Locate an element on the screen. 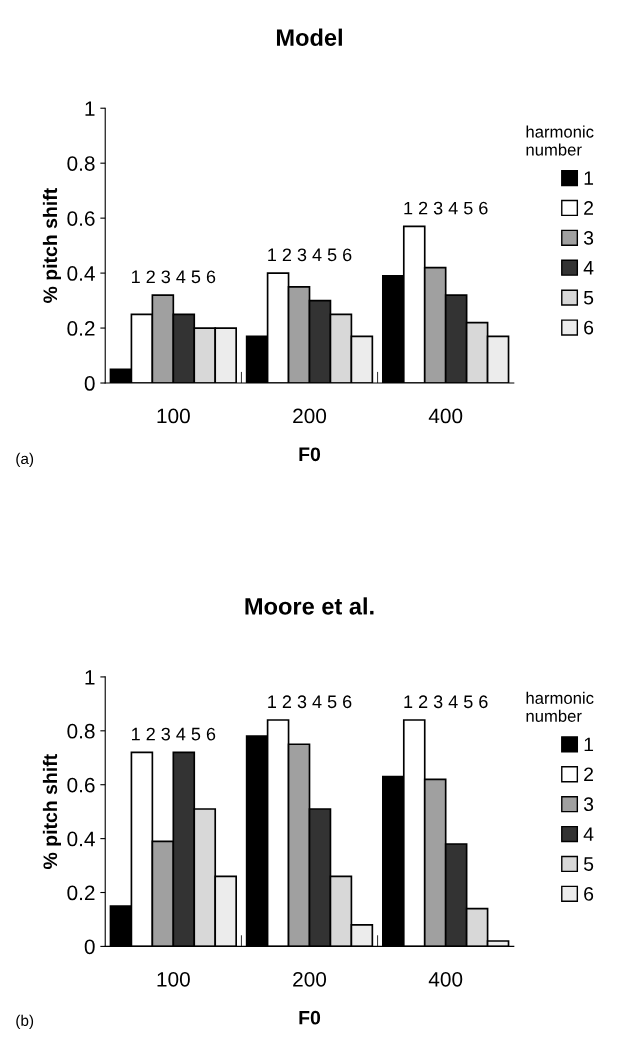 The width and height of the screenshot is (619, 1061). text: (a) is located at coordinates (25, 460).